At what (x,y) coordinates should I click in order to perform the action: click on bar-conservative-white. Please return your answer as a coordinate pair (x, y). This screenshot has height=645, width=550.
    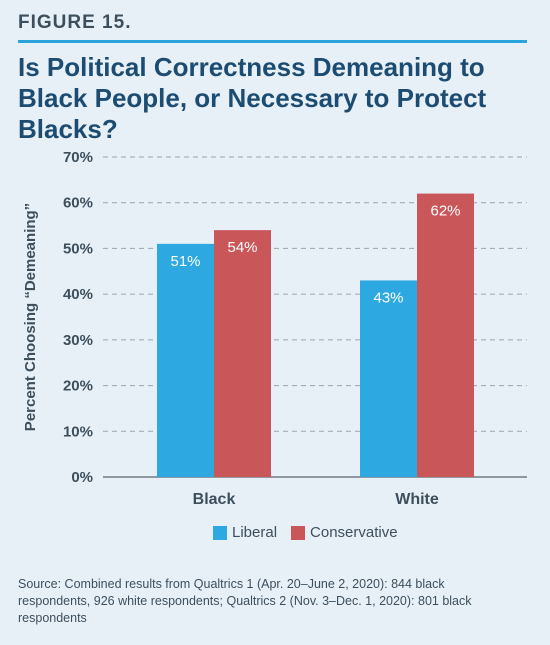
    Looking at the image, I should click on (445, 335).